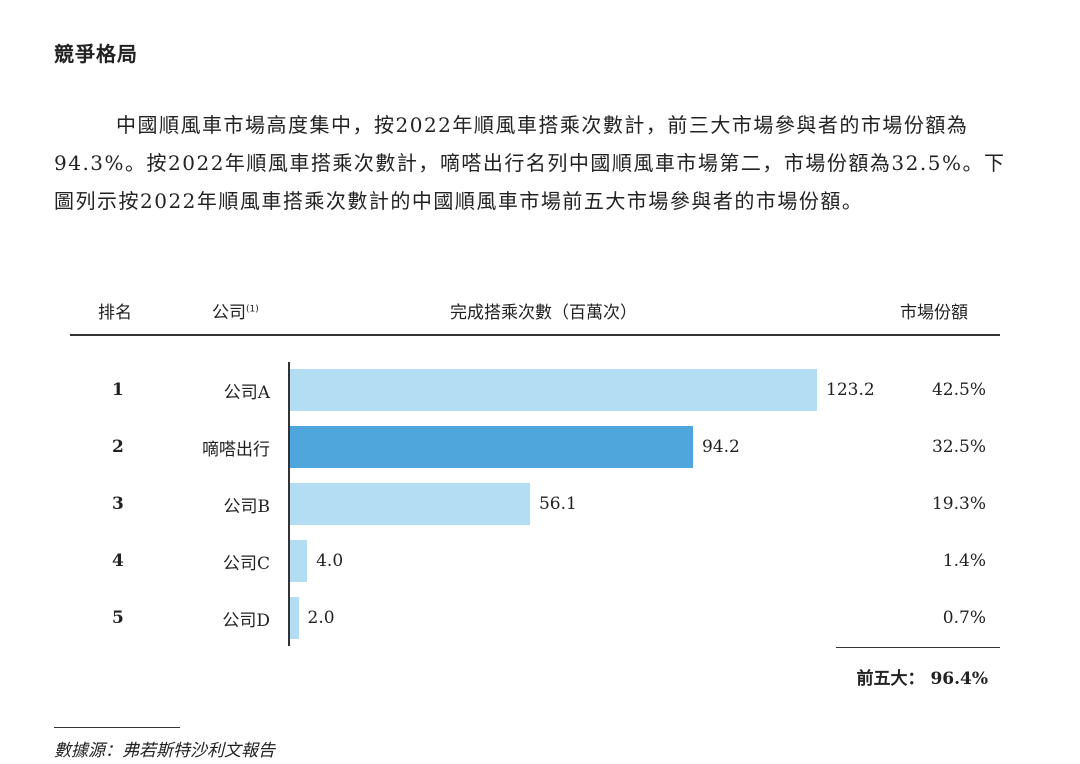  I want to click on header-rank: 排名, so click(115, 313).